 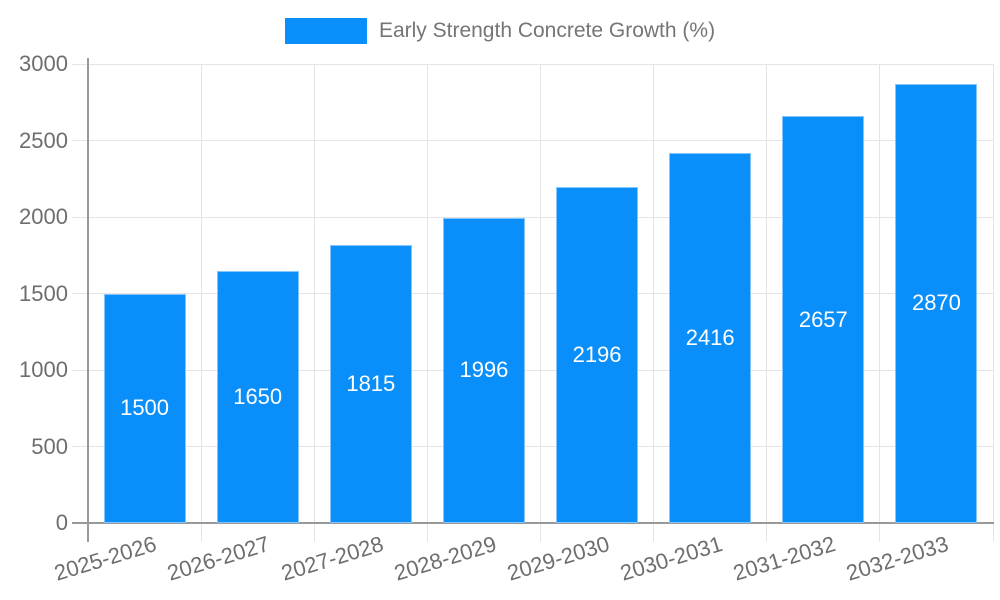 I want to click on bar-2028-2029, so click(x=483, y=370).